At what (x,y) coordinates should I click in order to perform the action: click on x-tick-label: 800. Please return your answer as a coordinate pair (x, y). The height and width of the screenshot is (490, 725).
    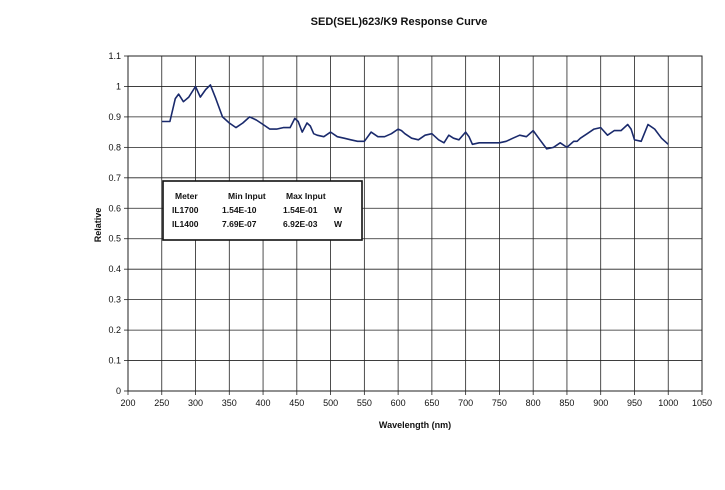
    Looking at the image, I should click on (533, 403).